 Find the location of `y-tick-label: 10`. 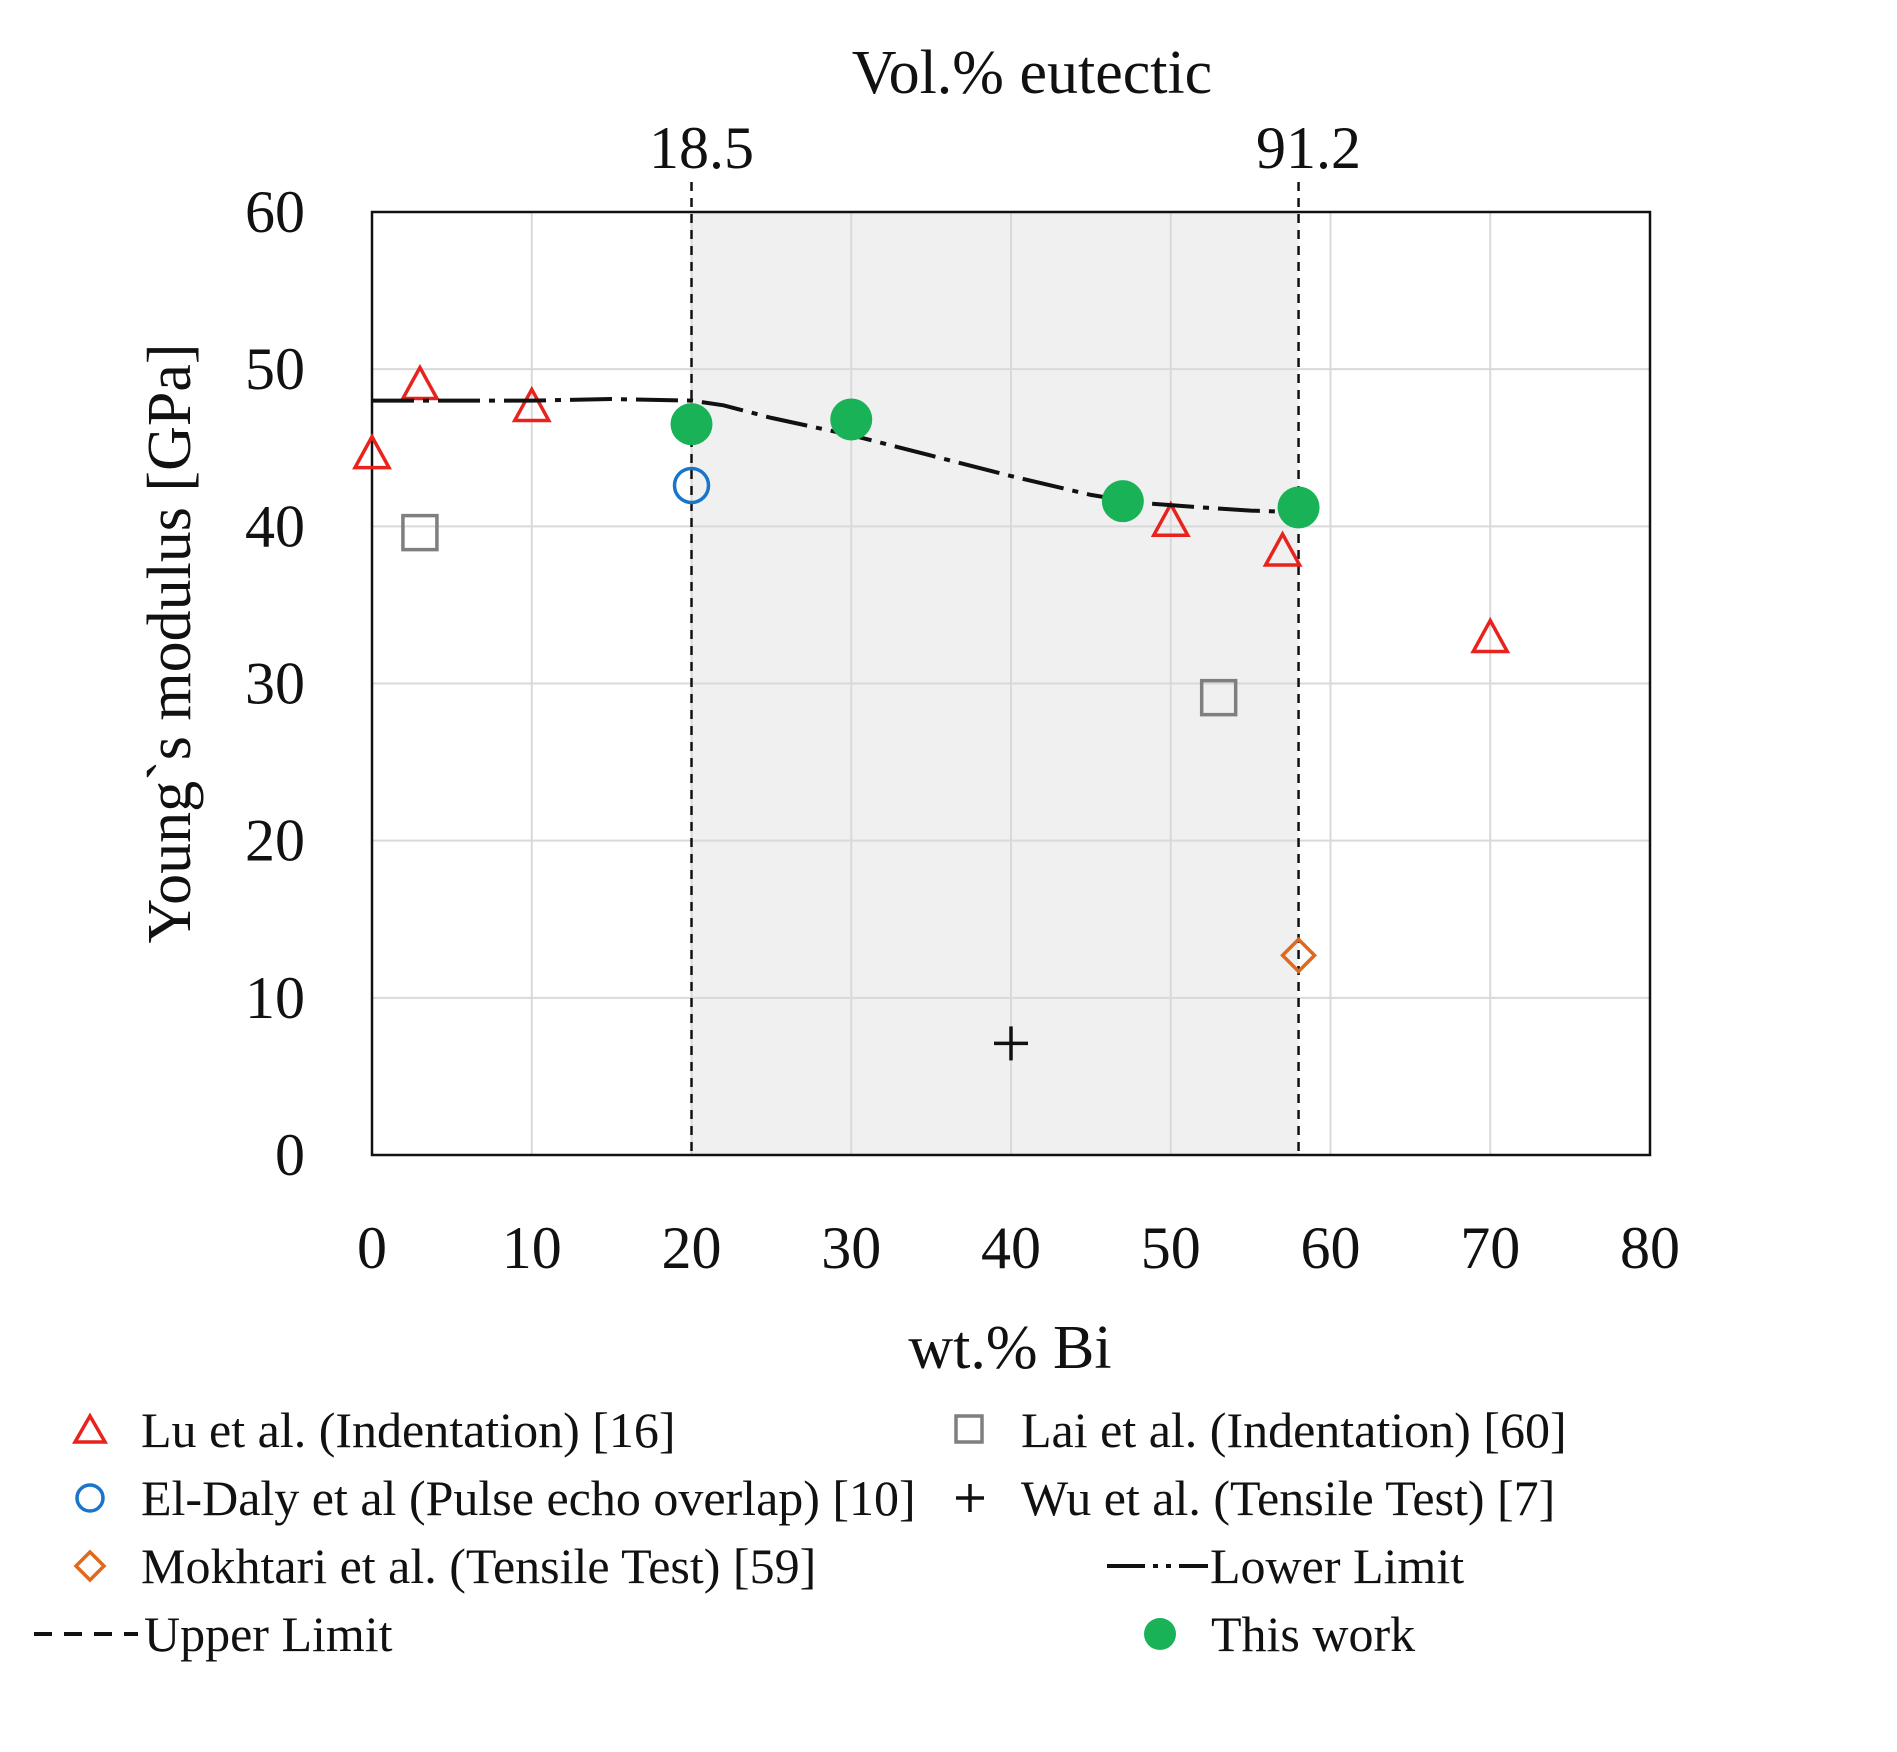

y-tick-label: 10 is located at coordinates (275, 998).